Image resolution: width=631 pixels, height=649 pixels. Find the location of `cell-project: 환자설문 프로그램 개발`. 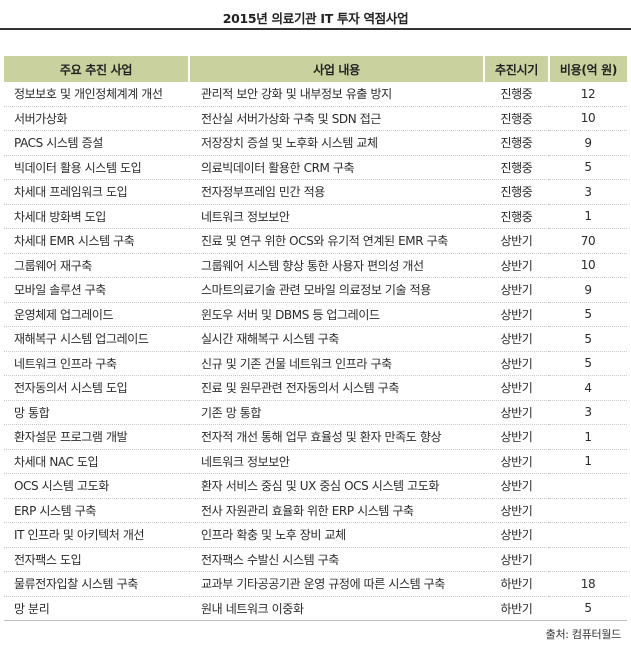

cell-project: 환자설문 프로그램 개발 is located at coordinates (71, 437).